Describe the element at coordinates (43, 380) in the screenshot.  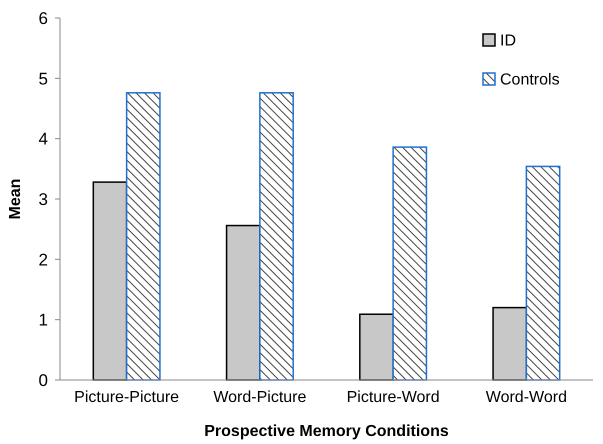
I see `y-tick-label: 0` at that location.